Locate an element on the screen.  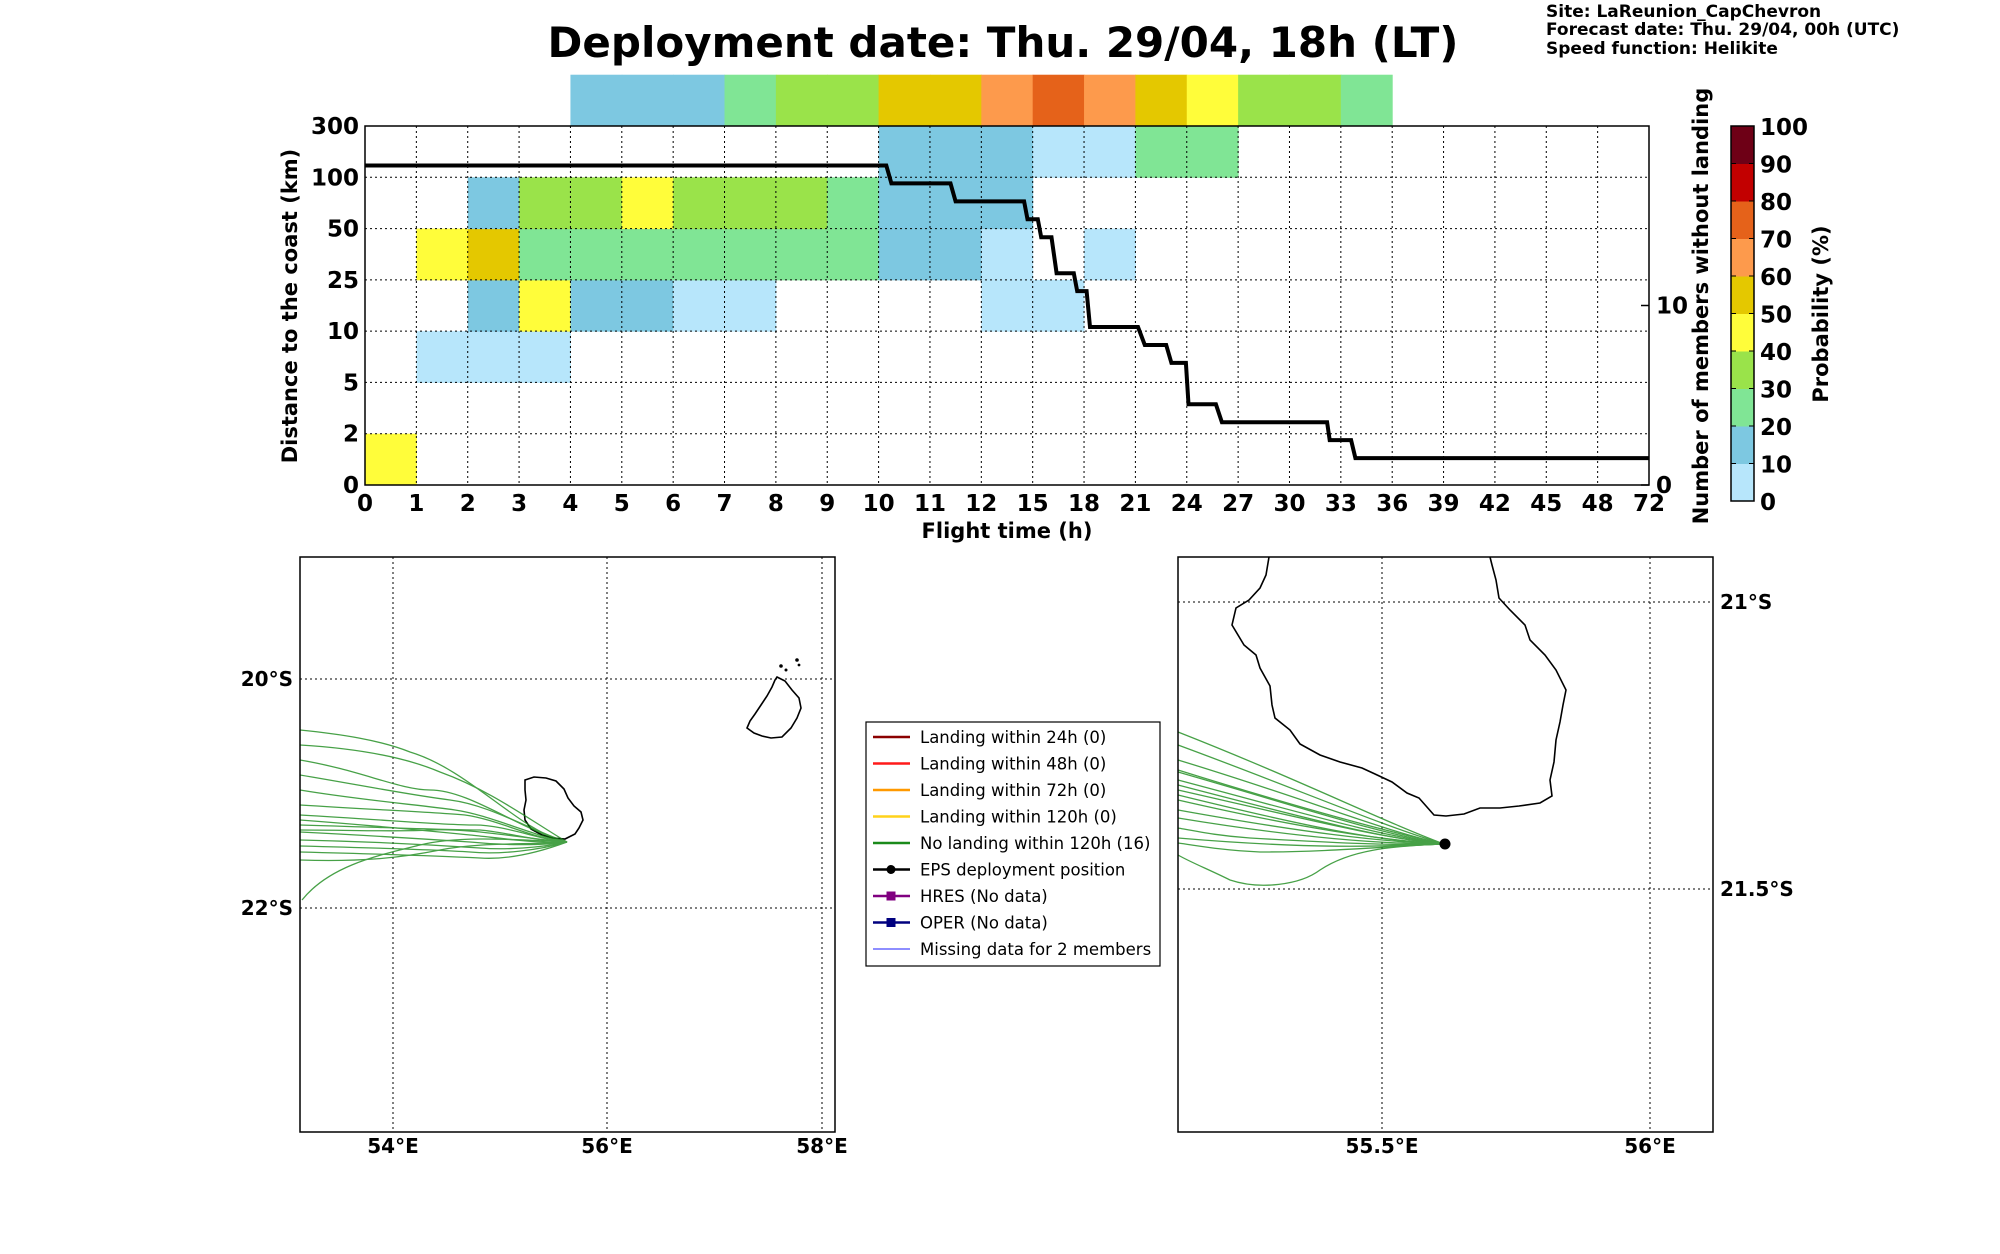
x-tick-label: 10 is located at coordinates (879, 504).